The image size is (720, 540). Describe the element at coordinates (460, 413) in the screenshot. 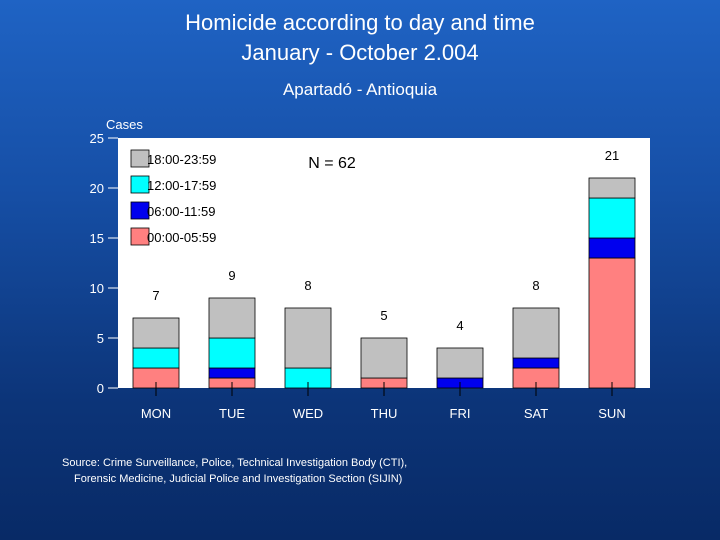

I see `x-tick-label: FRI` at that location.